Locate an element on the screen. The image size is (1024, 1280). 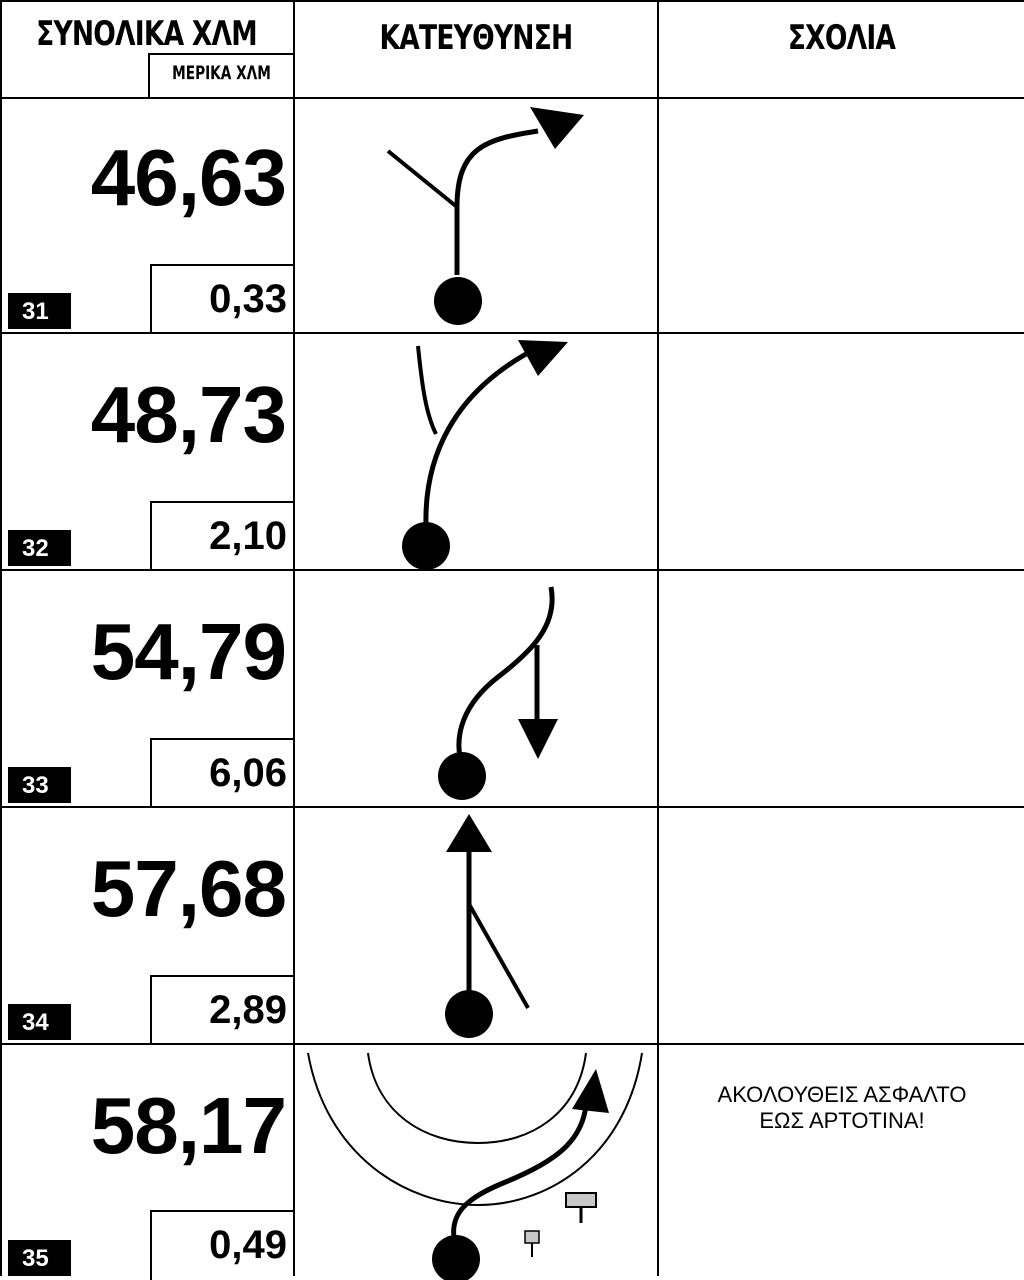
follow-asphalt-icon is located at coordinates (475, 1166).